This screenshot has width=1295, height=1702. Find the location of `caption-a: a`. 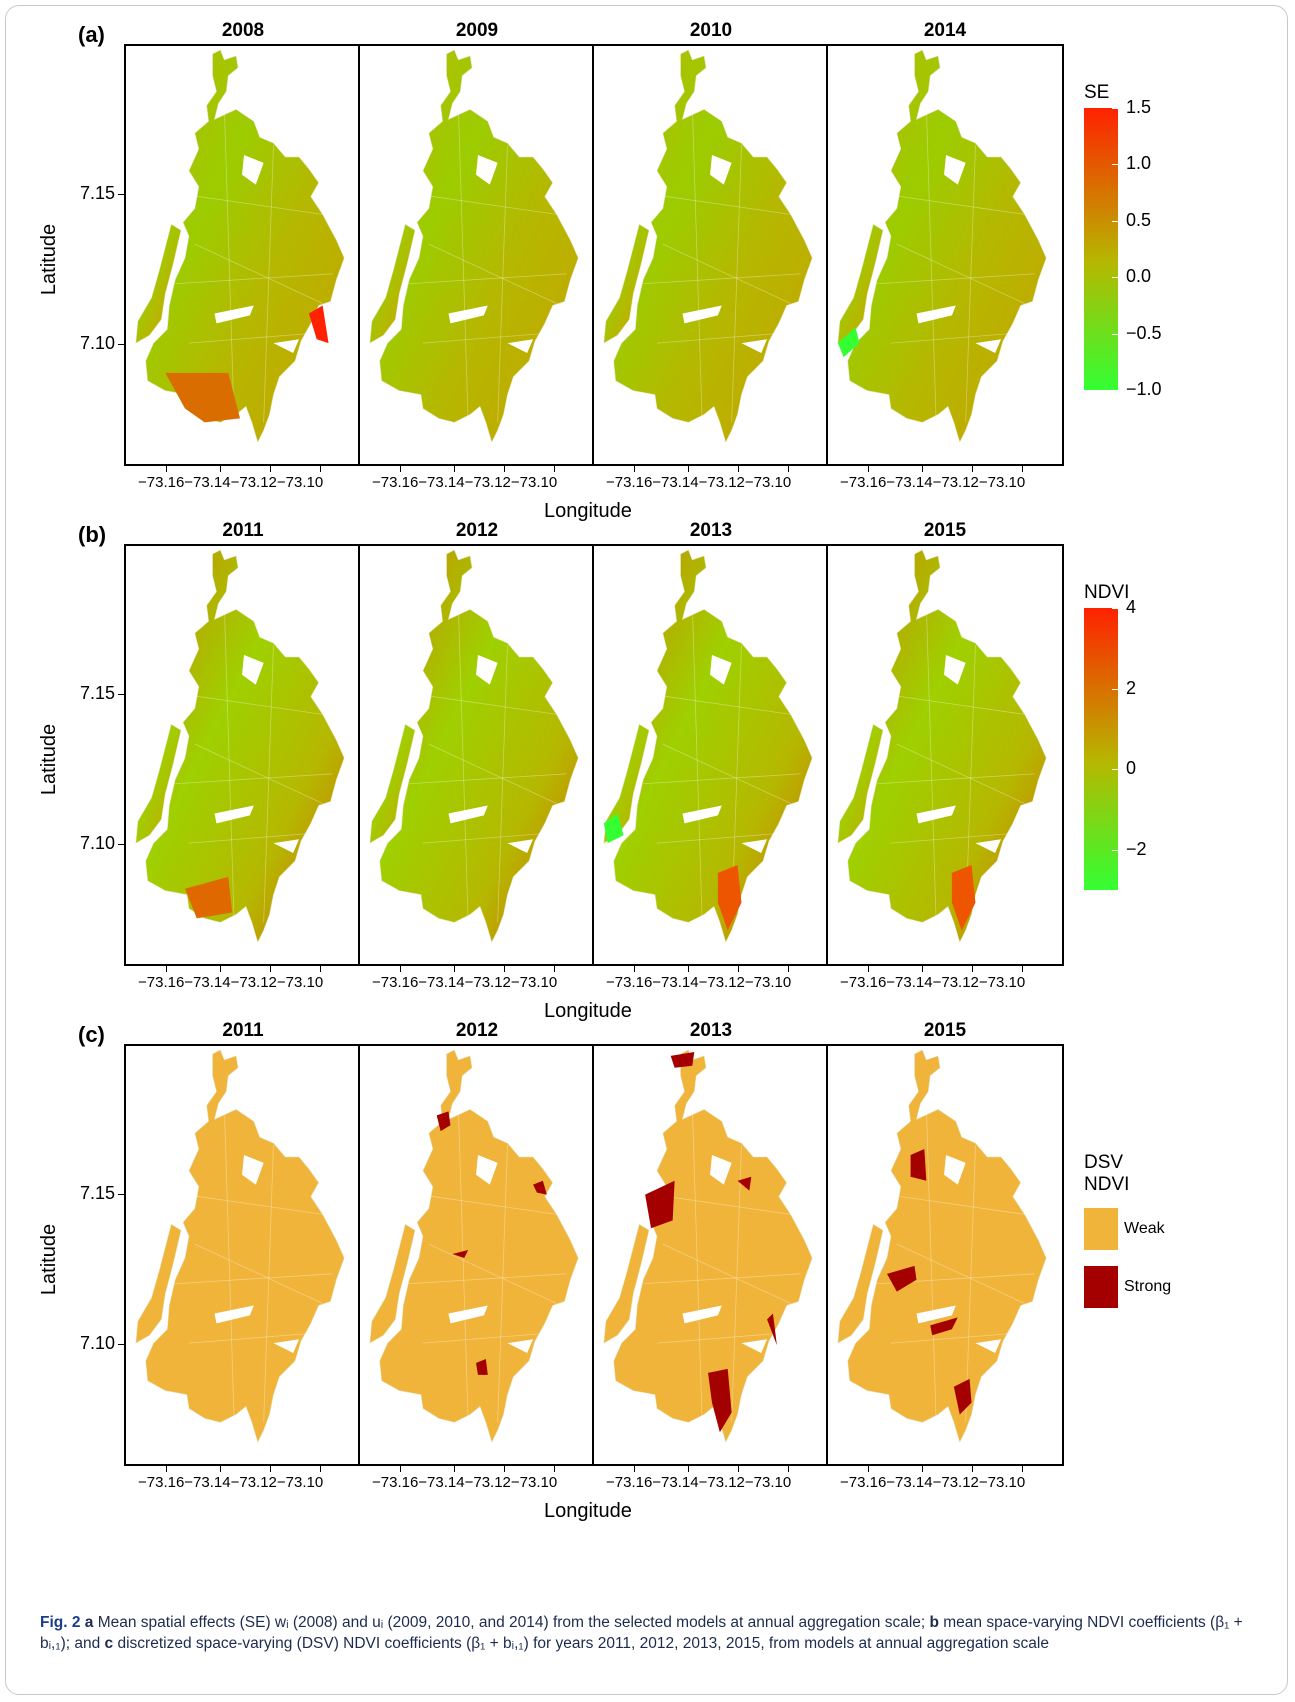

caption-a: a is located at coordinates (89, 1622).